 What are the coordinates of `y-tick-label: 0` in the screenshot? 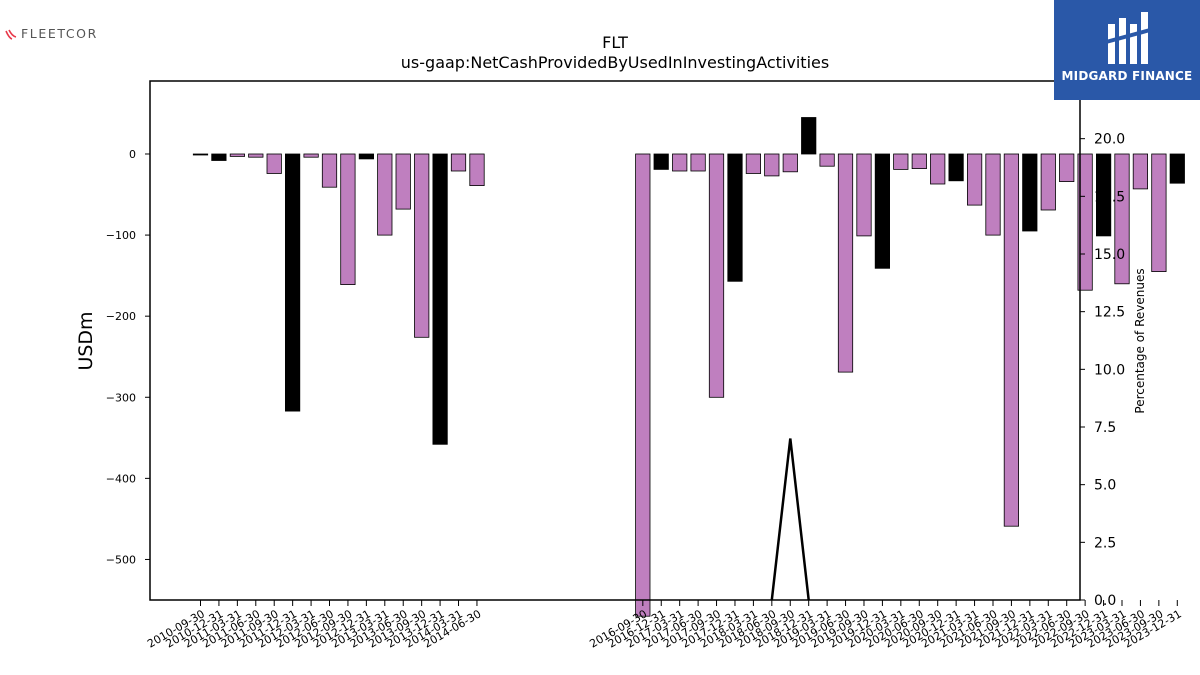 It's located at (132, 154).